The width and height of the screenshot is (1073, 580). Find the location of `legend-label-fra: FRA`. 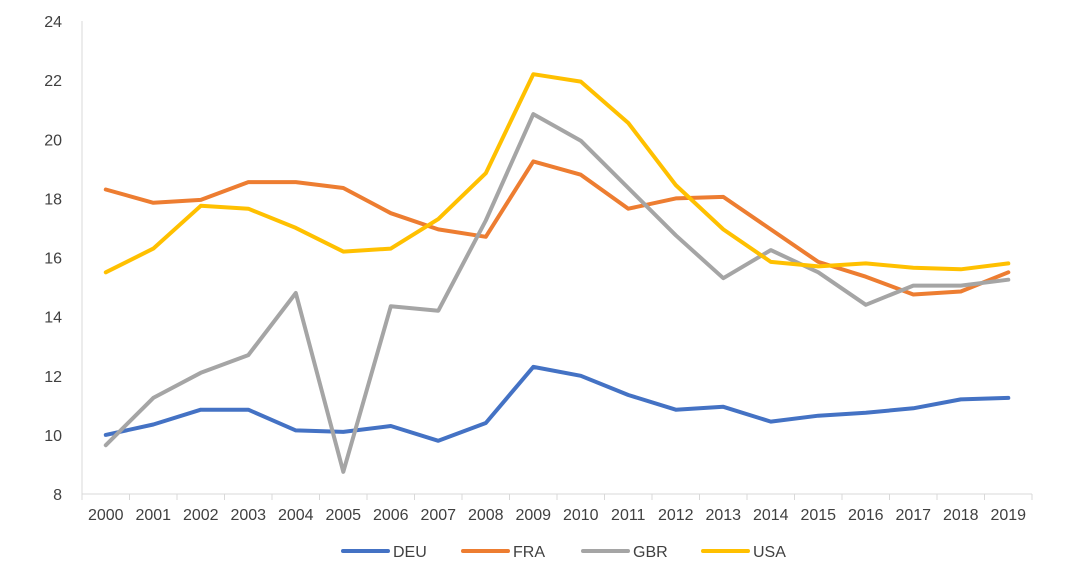

legend-label-fra: FRA is located at coordinates (529, 552).